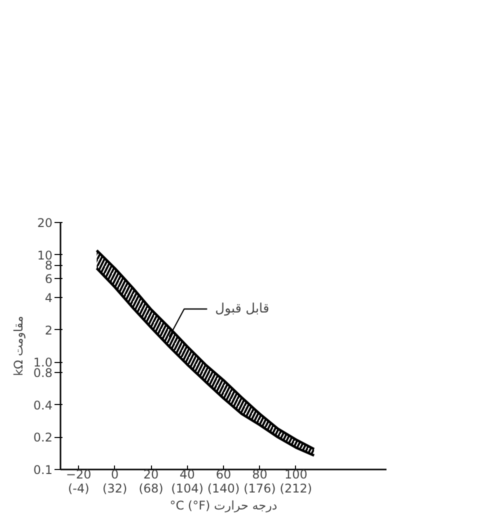 Image resolution: width=488 pixels, height=525 pixels. Describe the element at coordinates (45, 223) in the screenshot. I see `y-tick-label: 20` at that location.